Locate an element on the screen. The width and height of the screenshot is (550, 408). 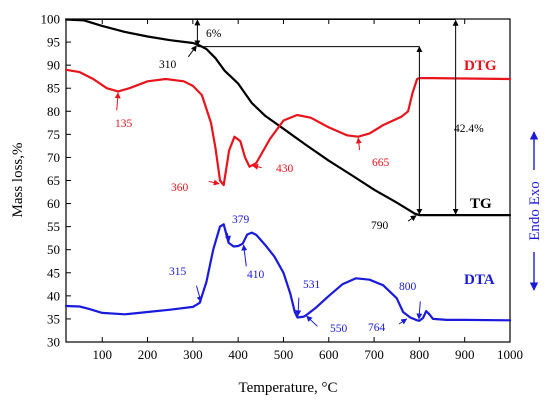
y-tick-label: 100 is located at coordinates (51, 19).